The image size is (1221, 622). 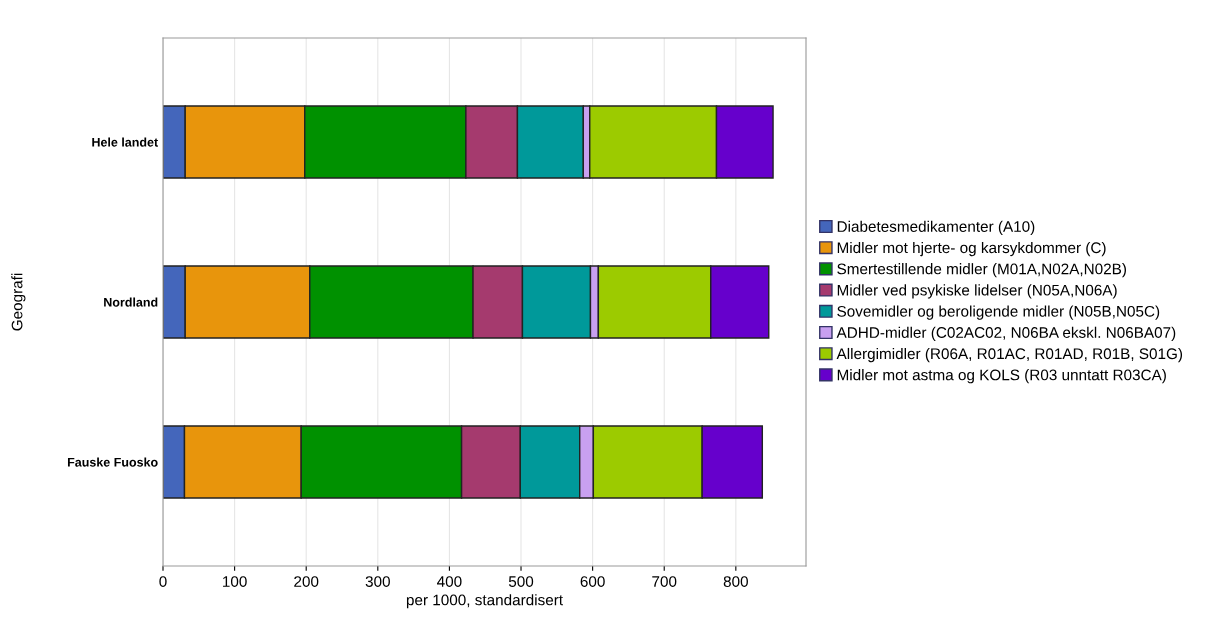 I want to click on x-tick-label: 500, so click(x=521, y=581).